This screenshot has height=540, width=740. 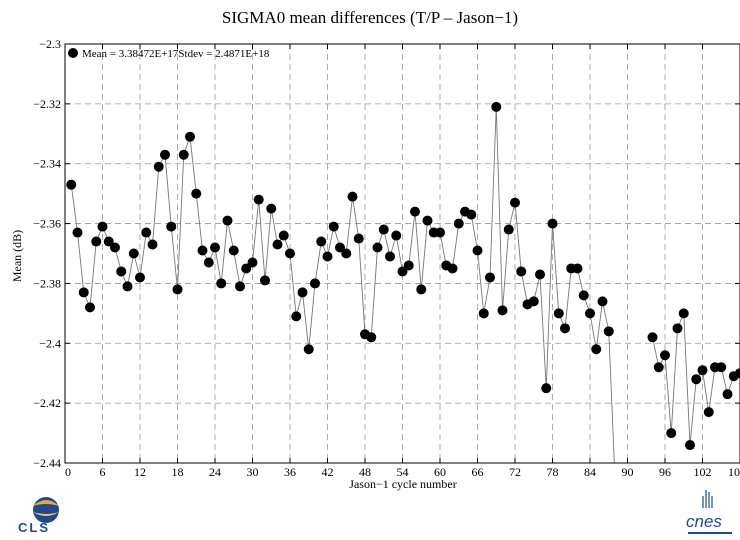 I want to click on y-tick-label: −2.32, so click(x=47, y=104).